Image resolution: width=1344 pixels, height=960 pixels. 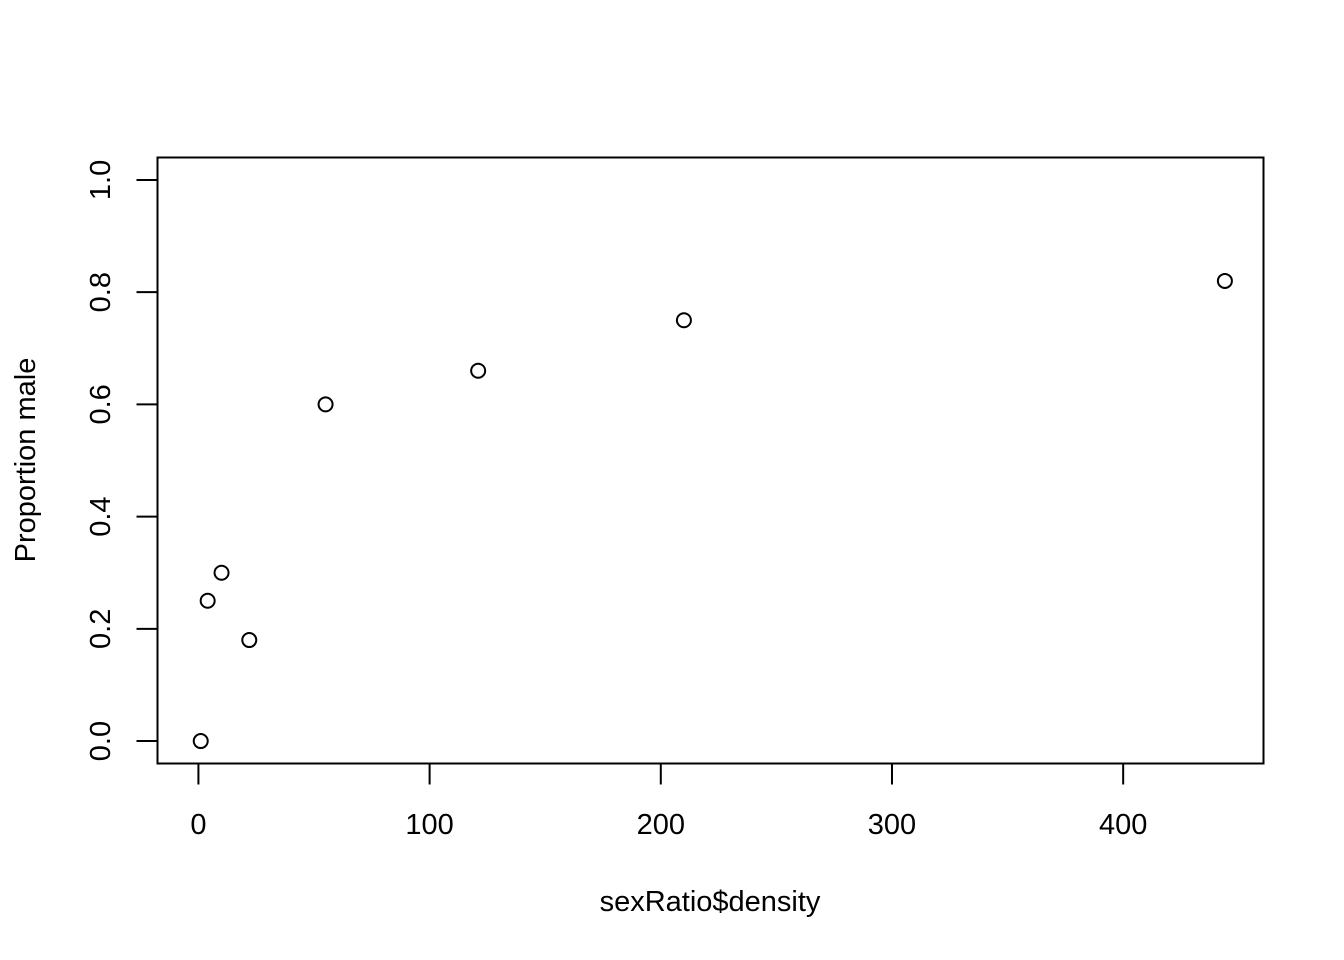 I want to click on x-axis-label: sexRatio$density, so click(x=710, y=902).